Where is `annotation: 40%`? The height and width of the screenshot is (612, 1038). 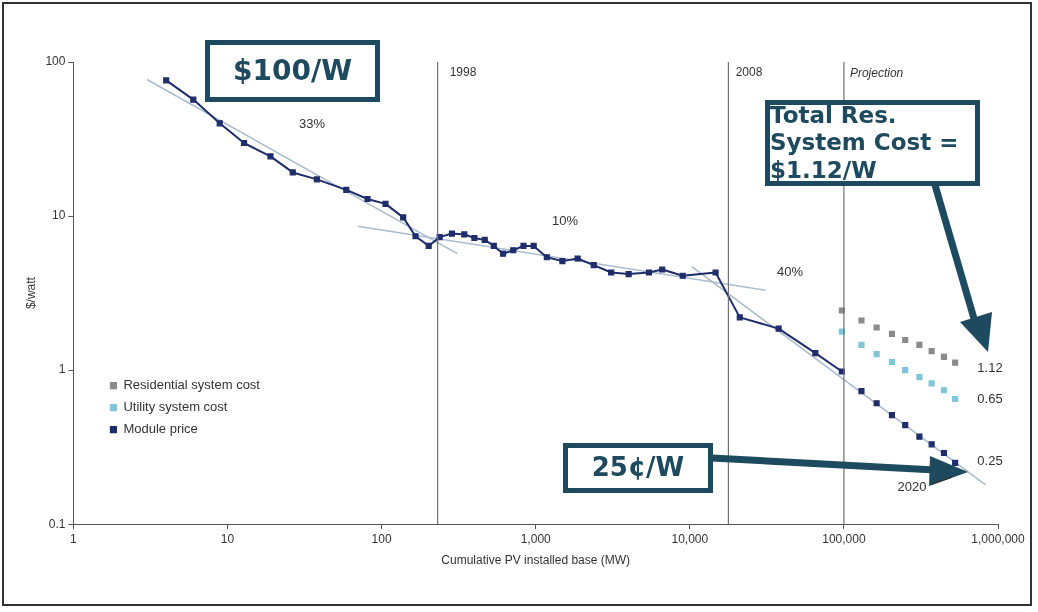 annotation: 40% is located at coordinates (790, 272).